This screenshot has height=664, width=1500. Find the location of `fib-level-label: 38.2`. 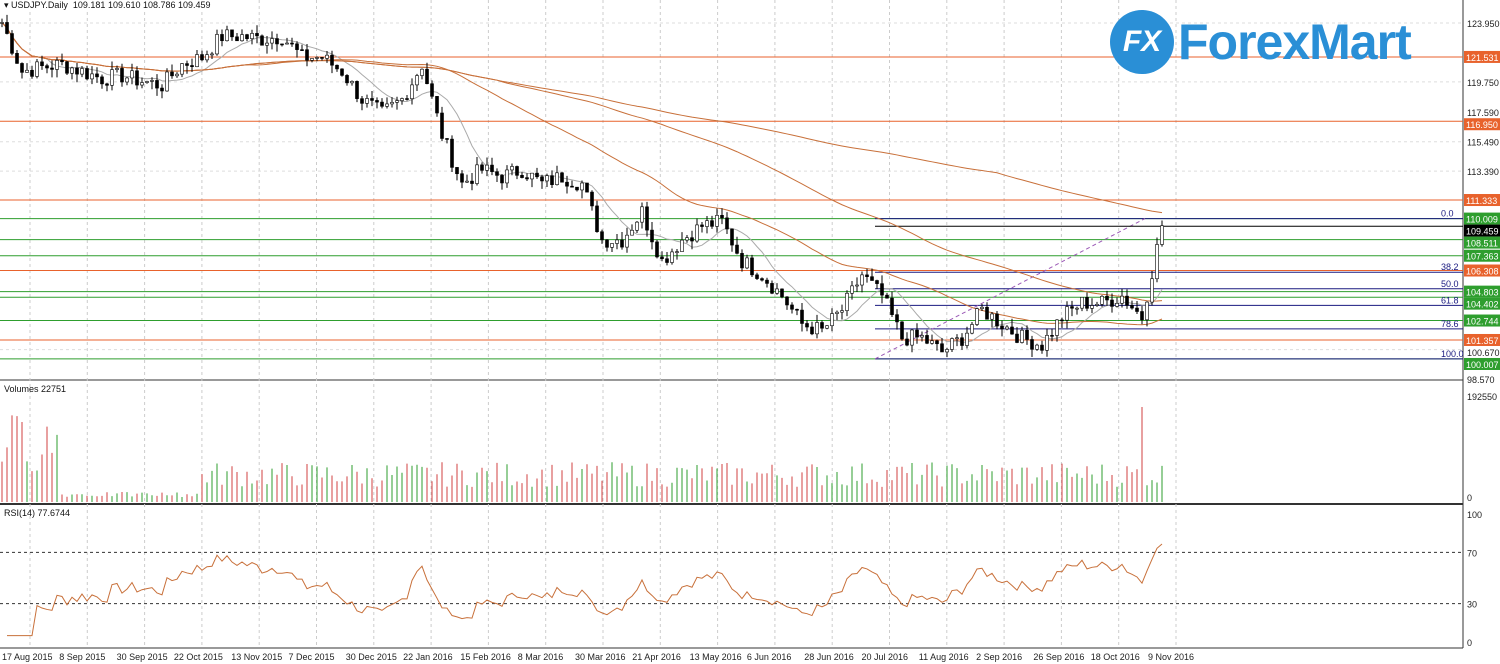

fib-level-label: 38.2 is located at coordinates (1450, 267).